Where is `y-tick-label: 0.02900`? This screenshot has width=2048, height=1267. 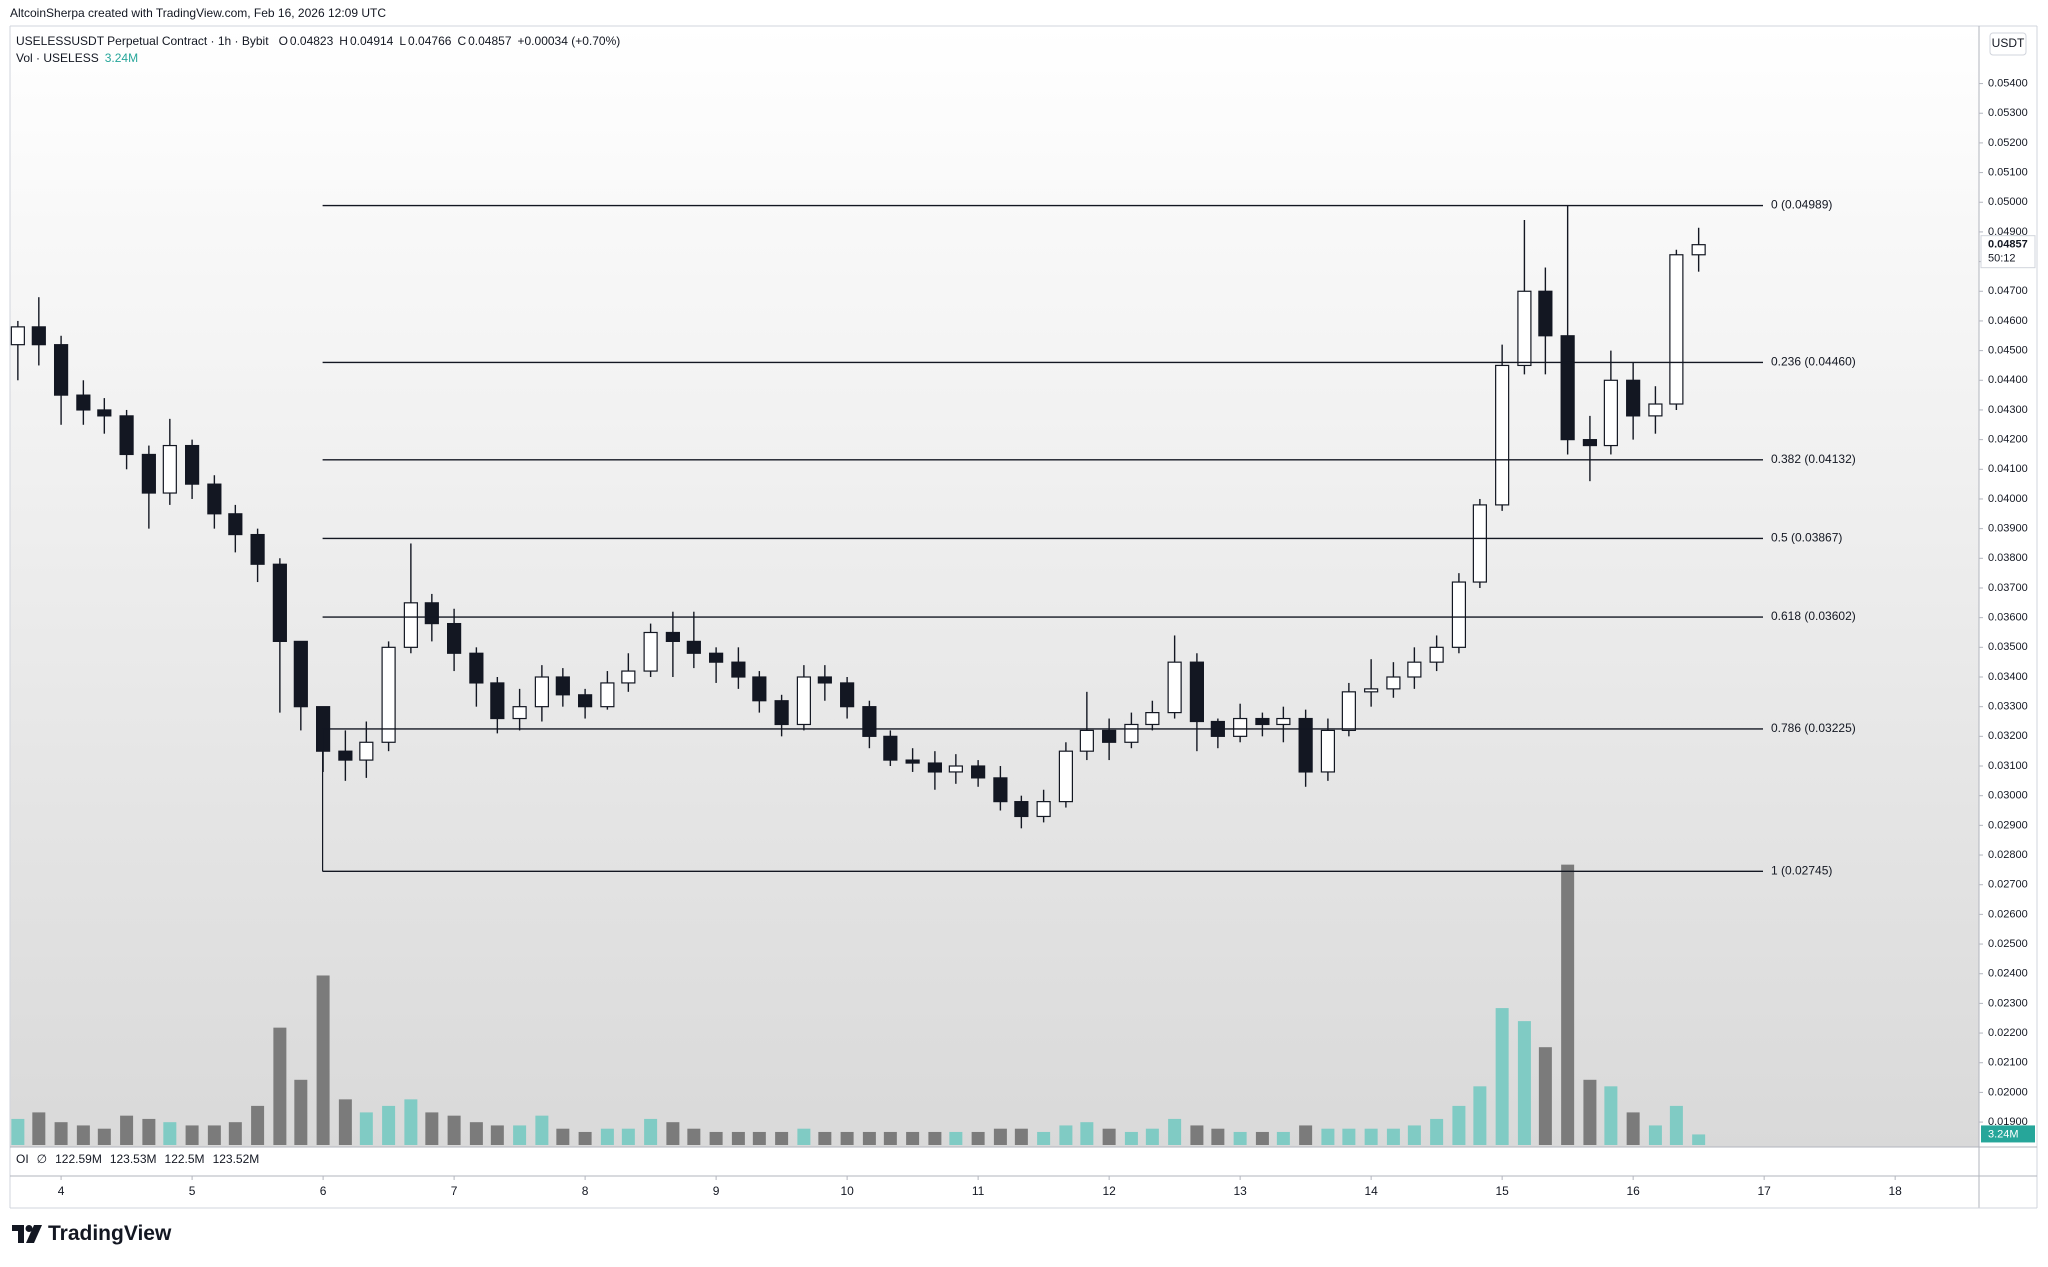 y-tick-label: 0.02900 is located at coordinates (2008, 825).